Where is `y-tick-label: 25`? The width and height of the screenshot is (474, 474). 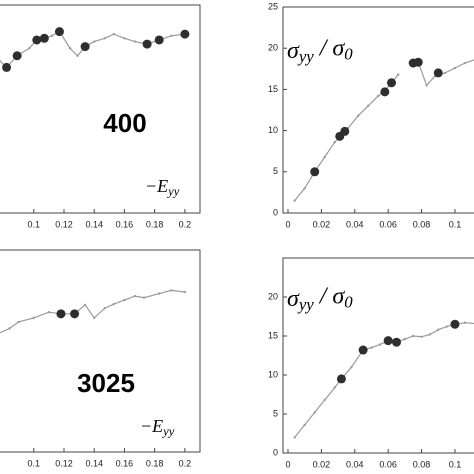 y-tick-label: 25 is located at coordinates (273, 6).